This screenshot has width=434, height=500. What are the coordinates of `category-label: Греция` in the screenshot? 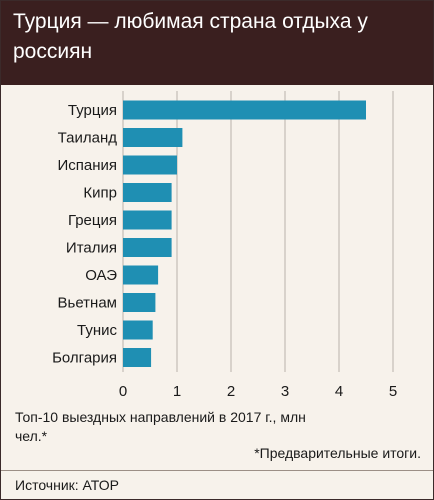 It's located at (92, 220).